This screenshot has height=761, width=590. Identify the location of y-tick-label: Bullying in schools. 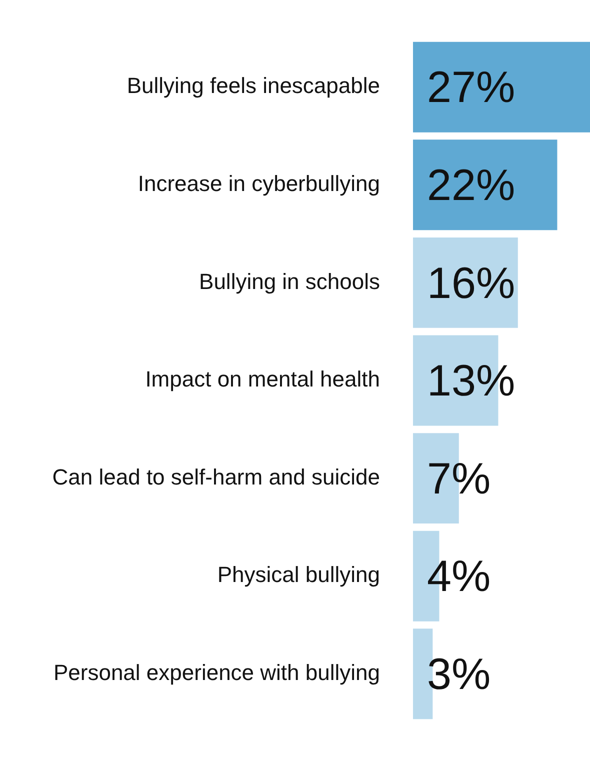
(289, 281).